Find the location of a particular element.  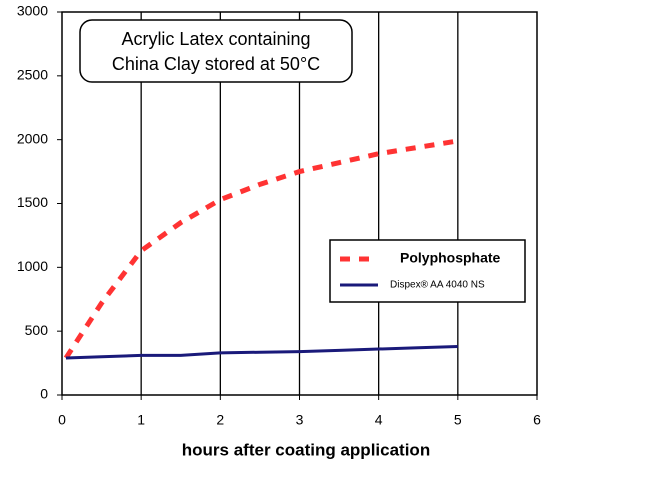

legend-label: Polyphosphate is located at coordinates (450, 258).